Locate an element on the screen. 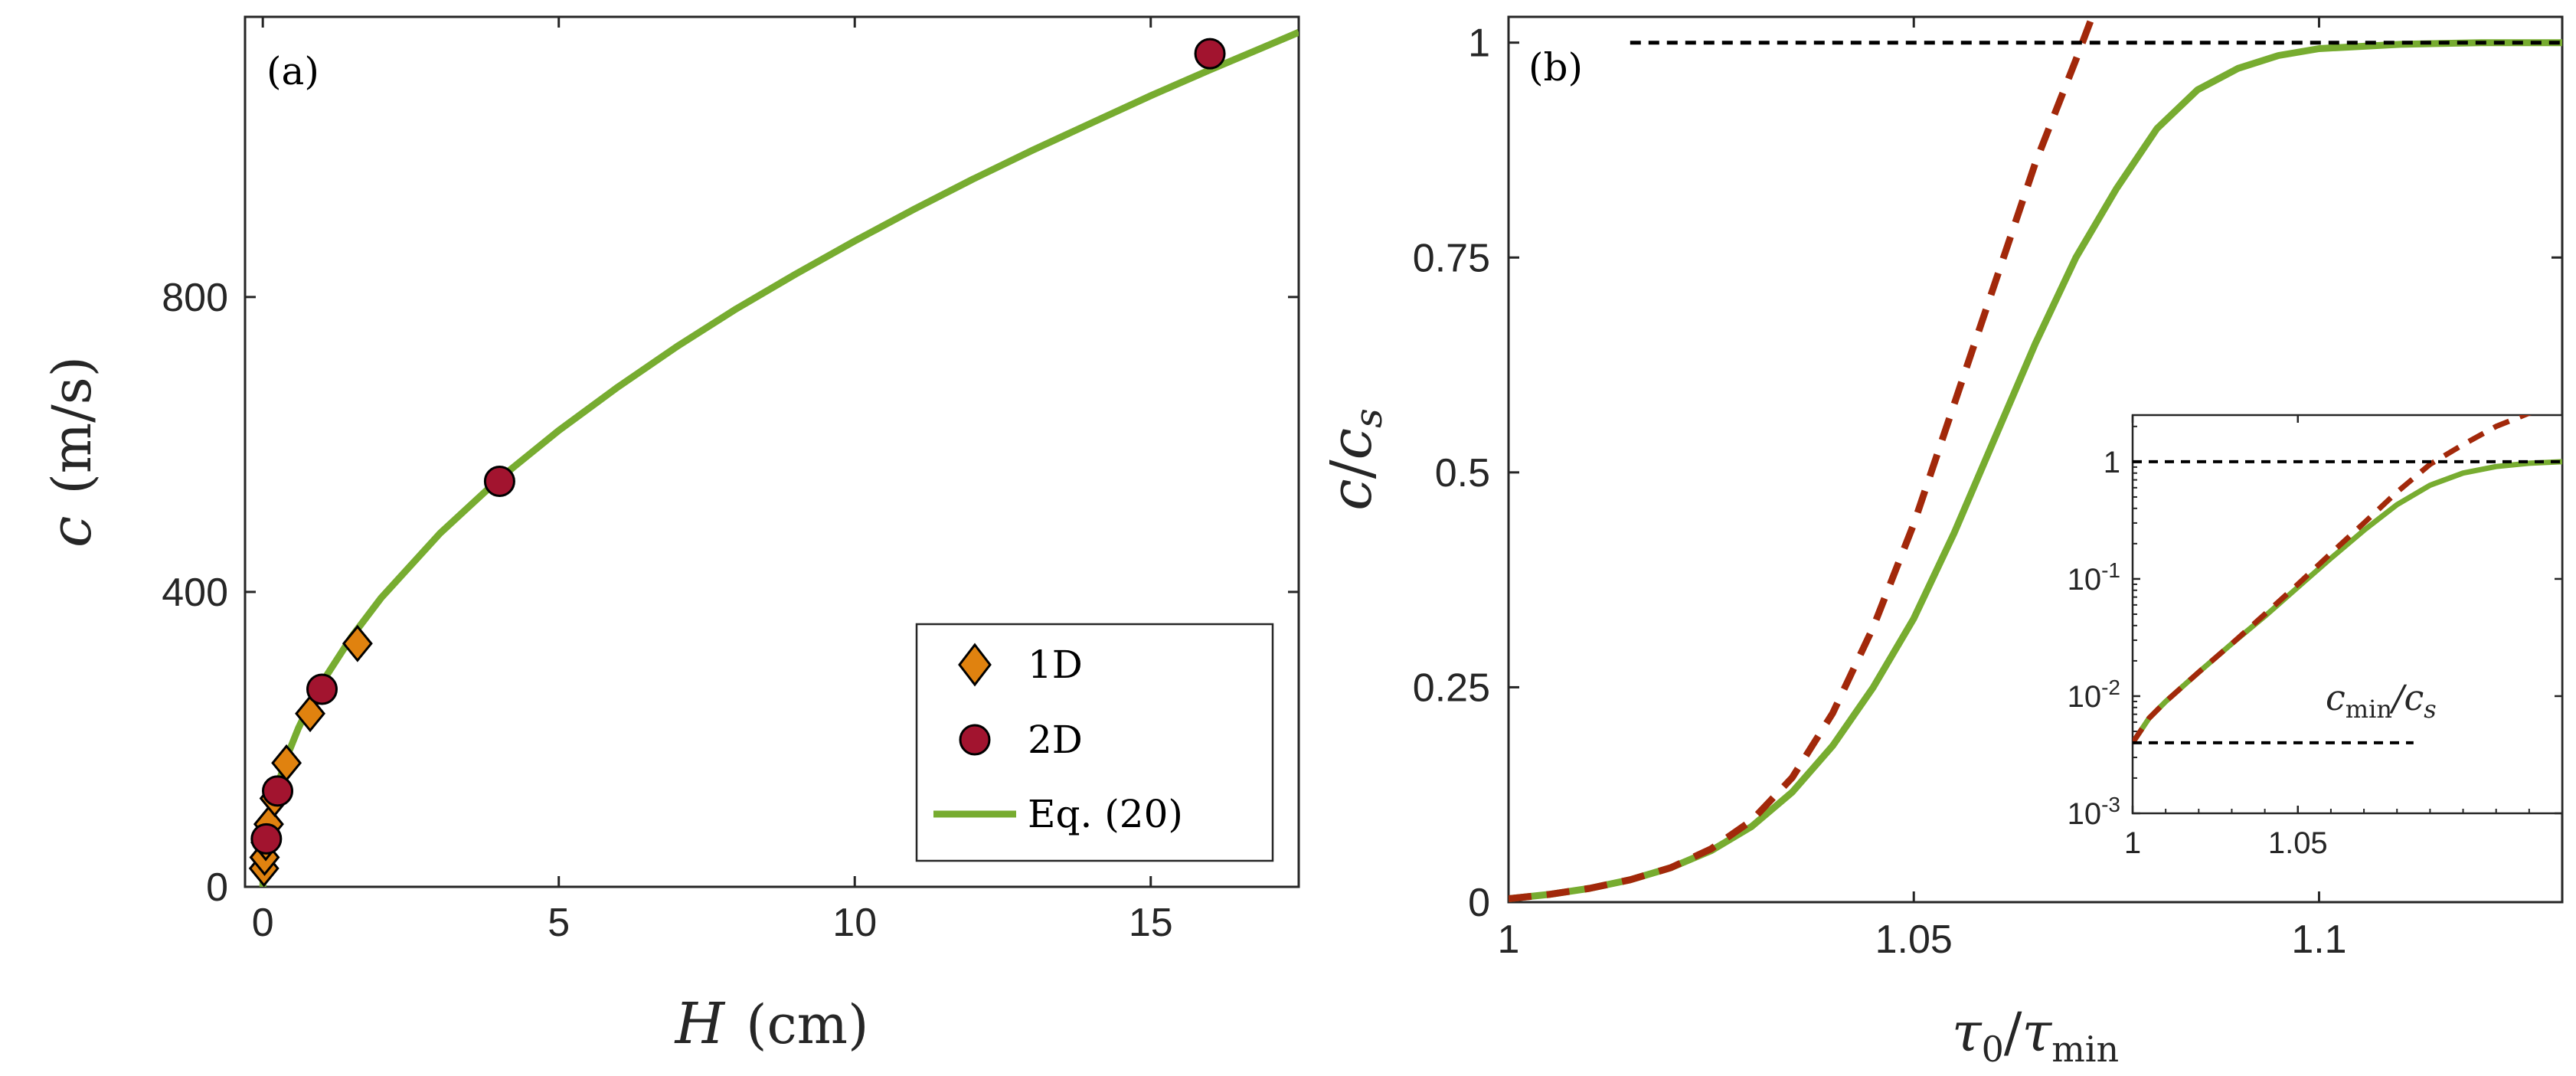 This screenshot has width=2576, height=1076. legend-2d-label: 2D is located at coordinates (1055, 740).